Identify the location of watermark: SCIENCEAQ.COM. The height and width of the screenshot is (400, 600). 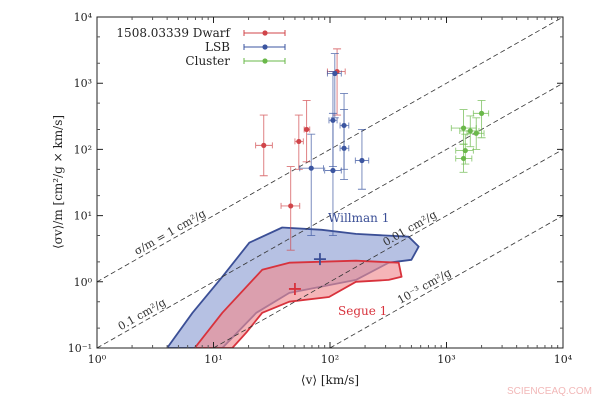
(549, 391).